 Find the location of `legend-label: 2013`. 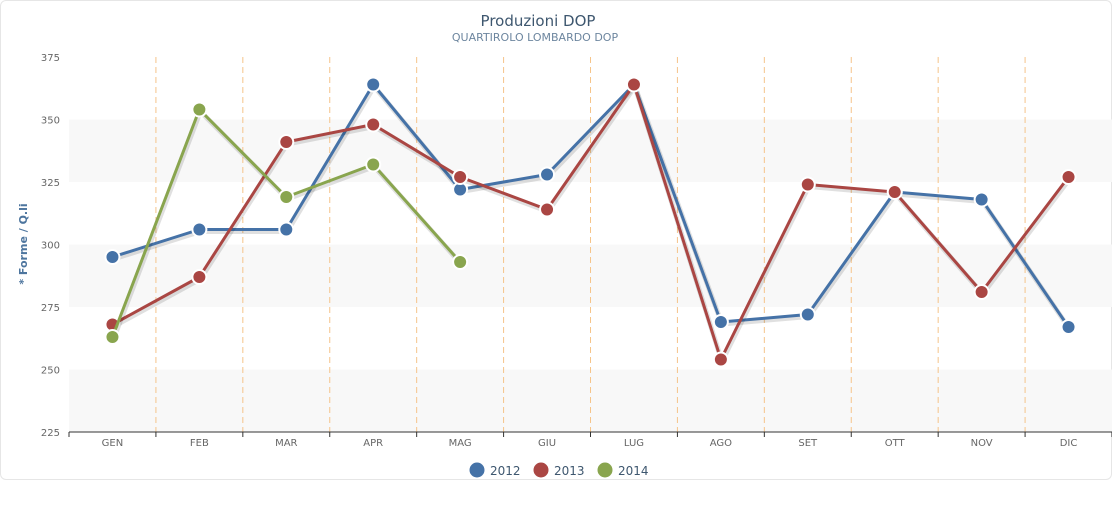

legend-label: 2013 is located at coordinates (569, 471).